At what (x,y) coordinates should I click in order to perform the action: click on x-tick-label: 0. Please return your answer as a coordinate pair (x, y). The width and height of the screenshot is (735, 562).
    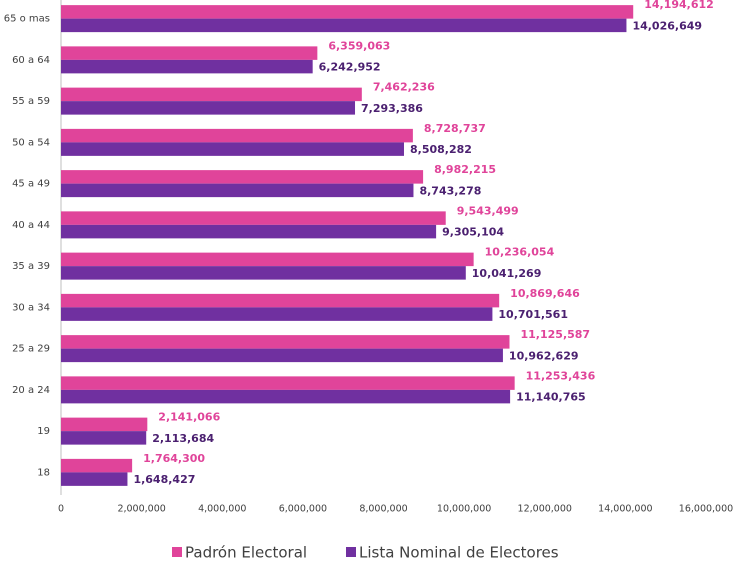
    Looking at the image, I should click on (61, 509).